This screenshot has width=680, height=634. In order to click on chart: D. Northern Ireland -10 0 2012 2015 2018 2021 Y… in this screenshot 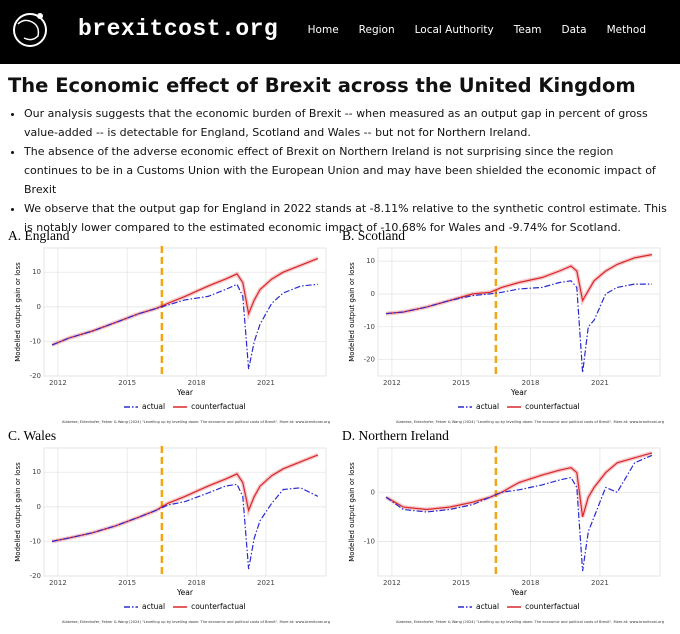, I will do `click(503, 526)`.